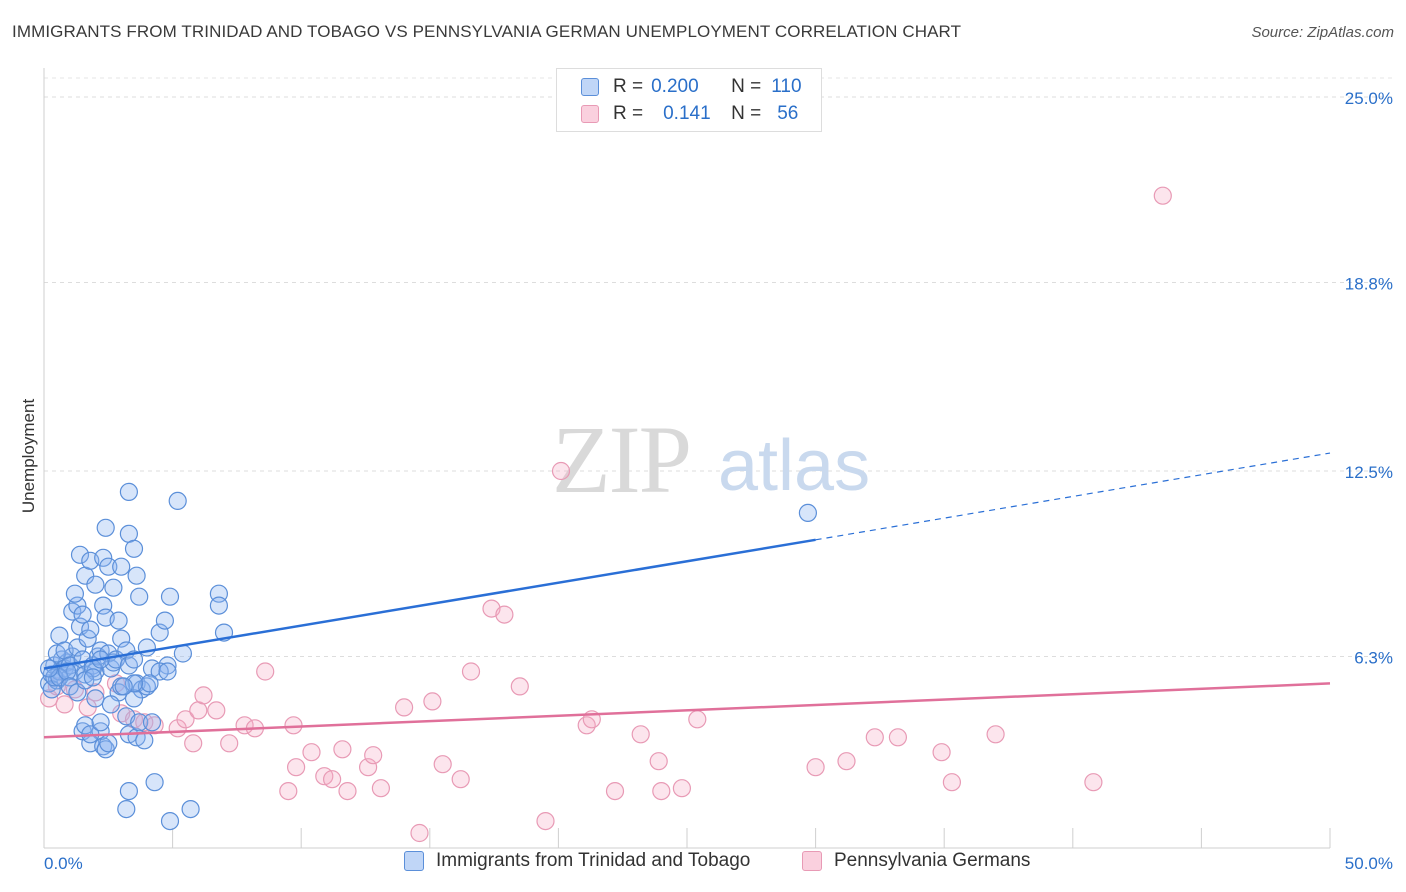 Image resolution: width=1406 pixels, height=892 pixels. I want to click on correlation-legend: R = 0.200 N = 110 R = 0.141 N = 56, so click(689, 100).